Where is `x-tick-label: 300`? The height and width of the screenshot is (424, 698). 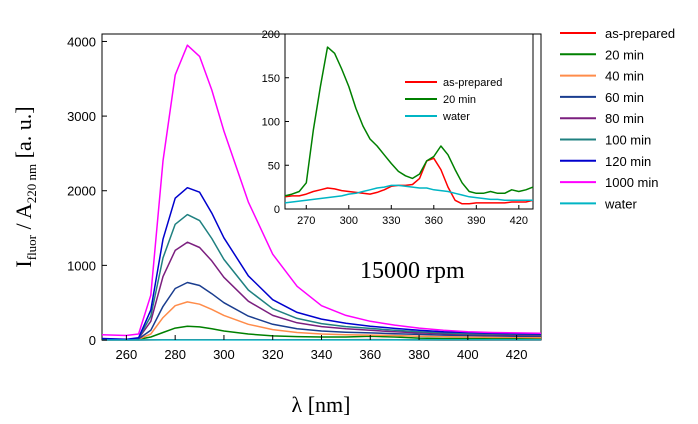
x-tick-label: 300 is located at coordinates (224, 354).